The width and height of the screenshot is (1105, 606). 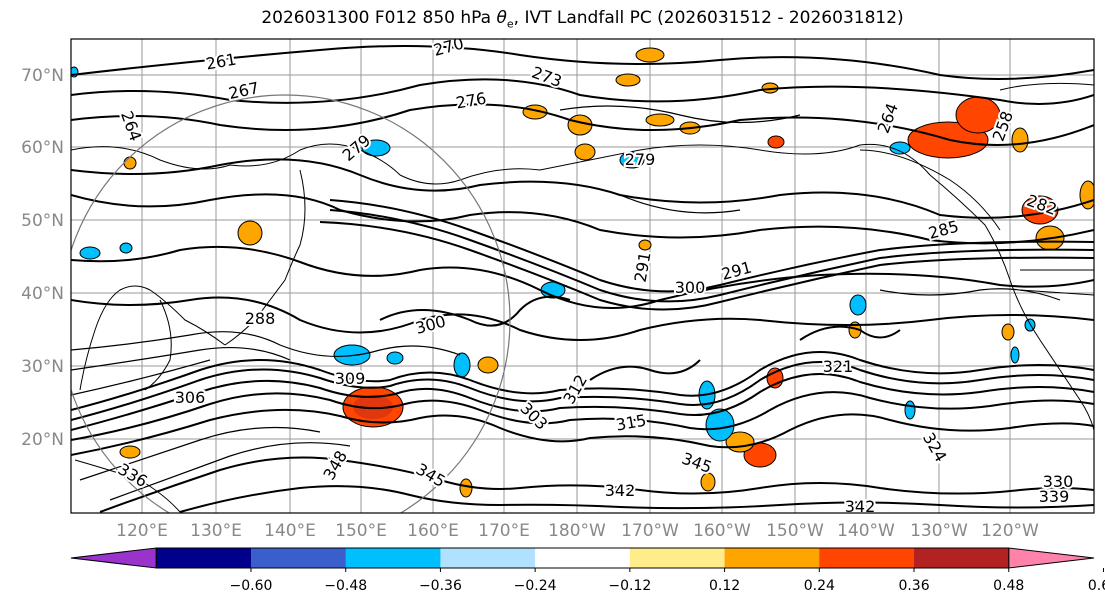 I want to click on lon-label: 140°E, so click(x=290, y=531).